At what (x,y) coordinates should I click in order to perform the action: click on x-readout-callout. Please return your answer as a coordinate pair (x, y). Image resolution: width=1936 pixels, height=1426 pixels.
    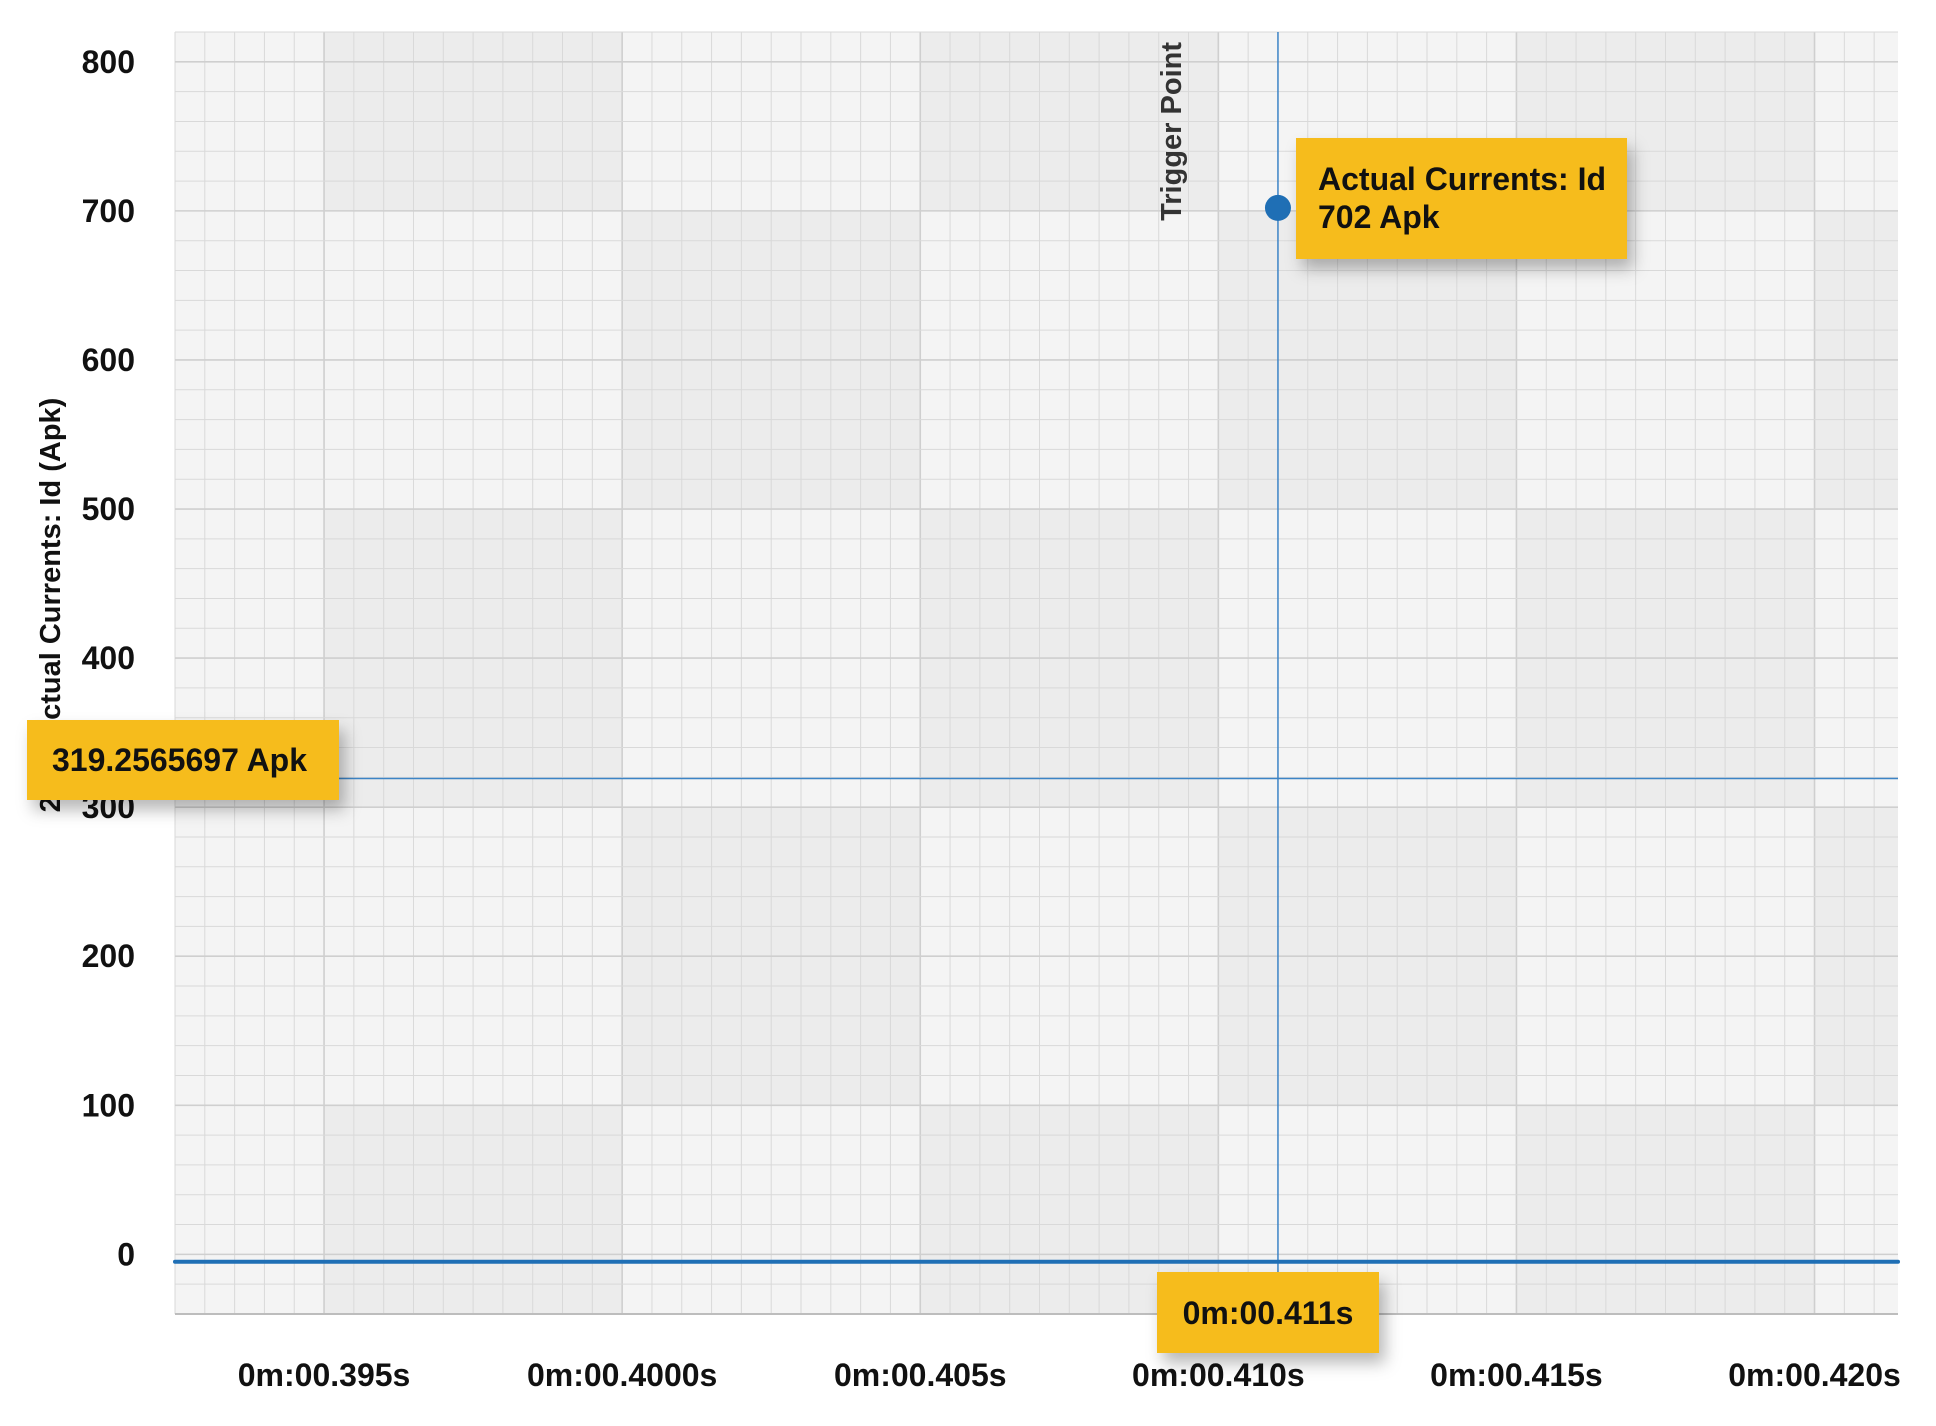
    Looking at the image, I should click on (1268, 1312).